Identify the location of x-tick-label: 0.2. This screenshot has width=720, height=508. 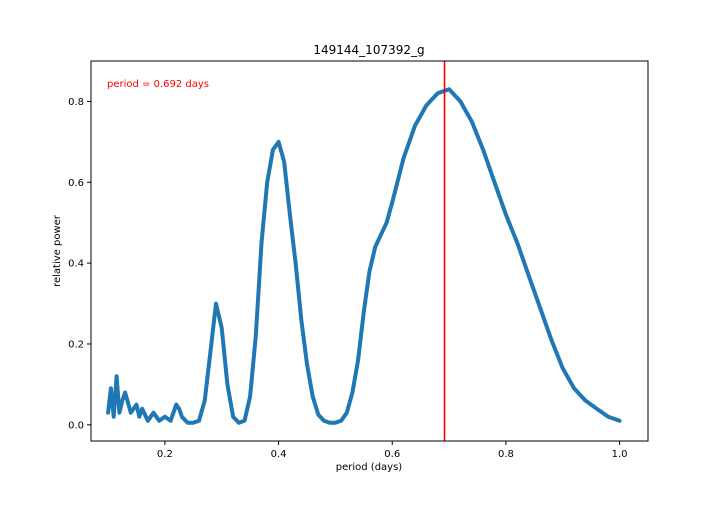
(165, 454).